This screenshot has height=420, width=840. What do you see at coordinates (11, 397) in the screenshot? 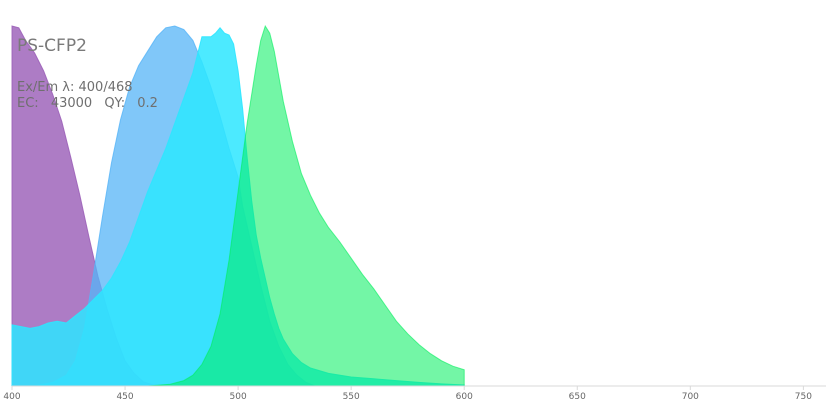
I see `x-tick-label-400: 400` at bounding box center [11, 397].